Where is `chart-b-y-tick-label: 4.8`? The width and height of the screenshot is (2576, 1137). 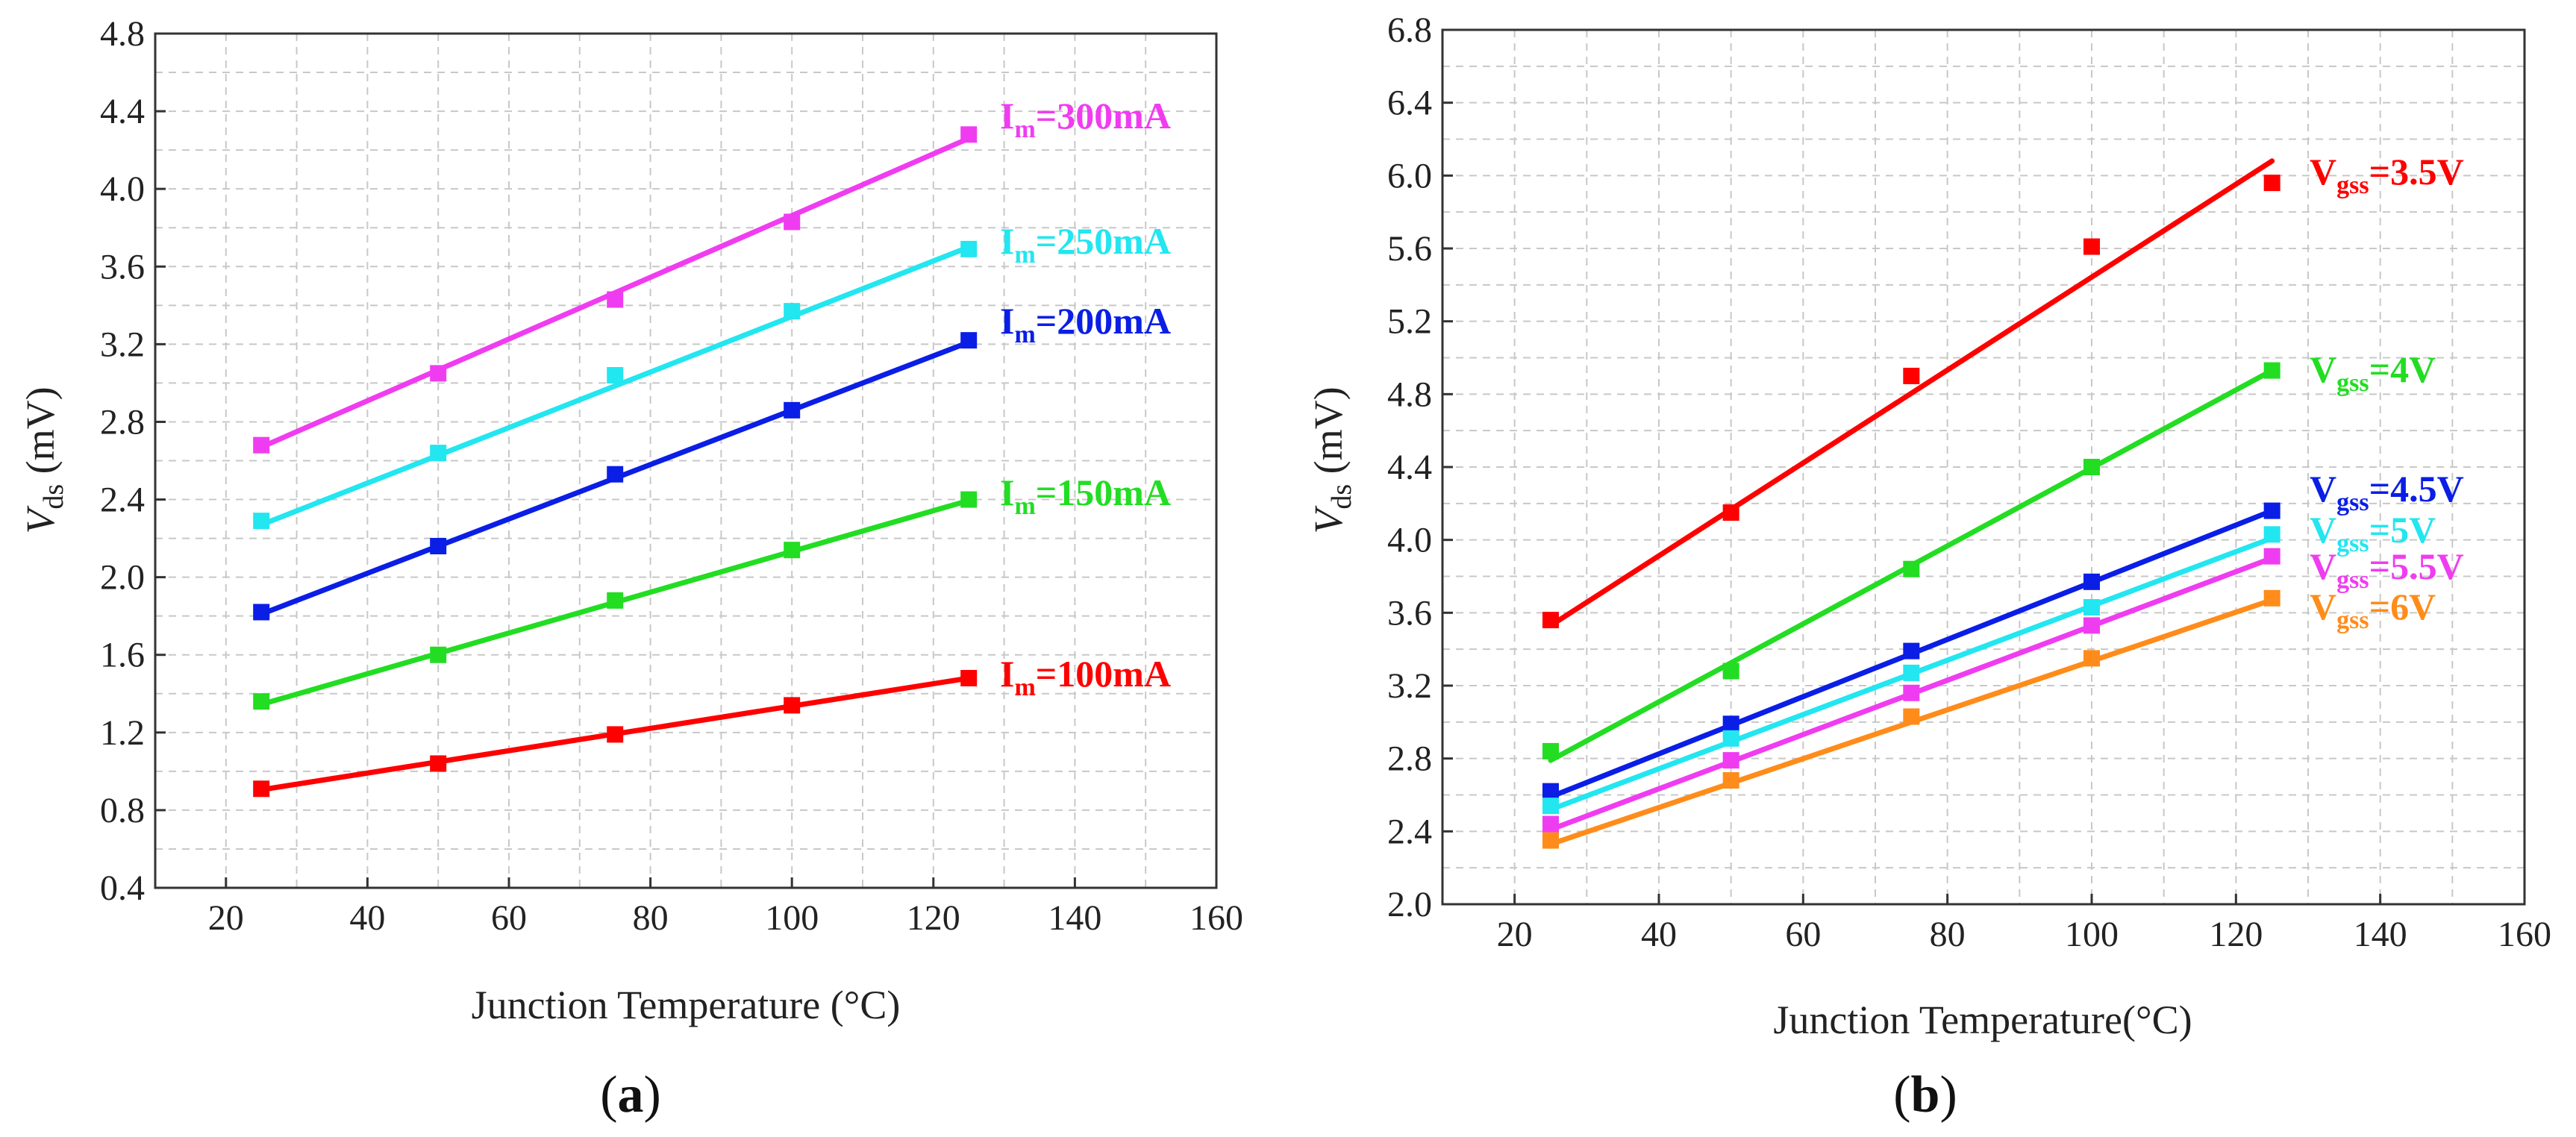
chart-b-y-tick-label: 4.8 is located at coordinates (1409, 394).